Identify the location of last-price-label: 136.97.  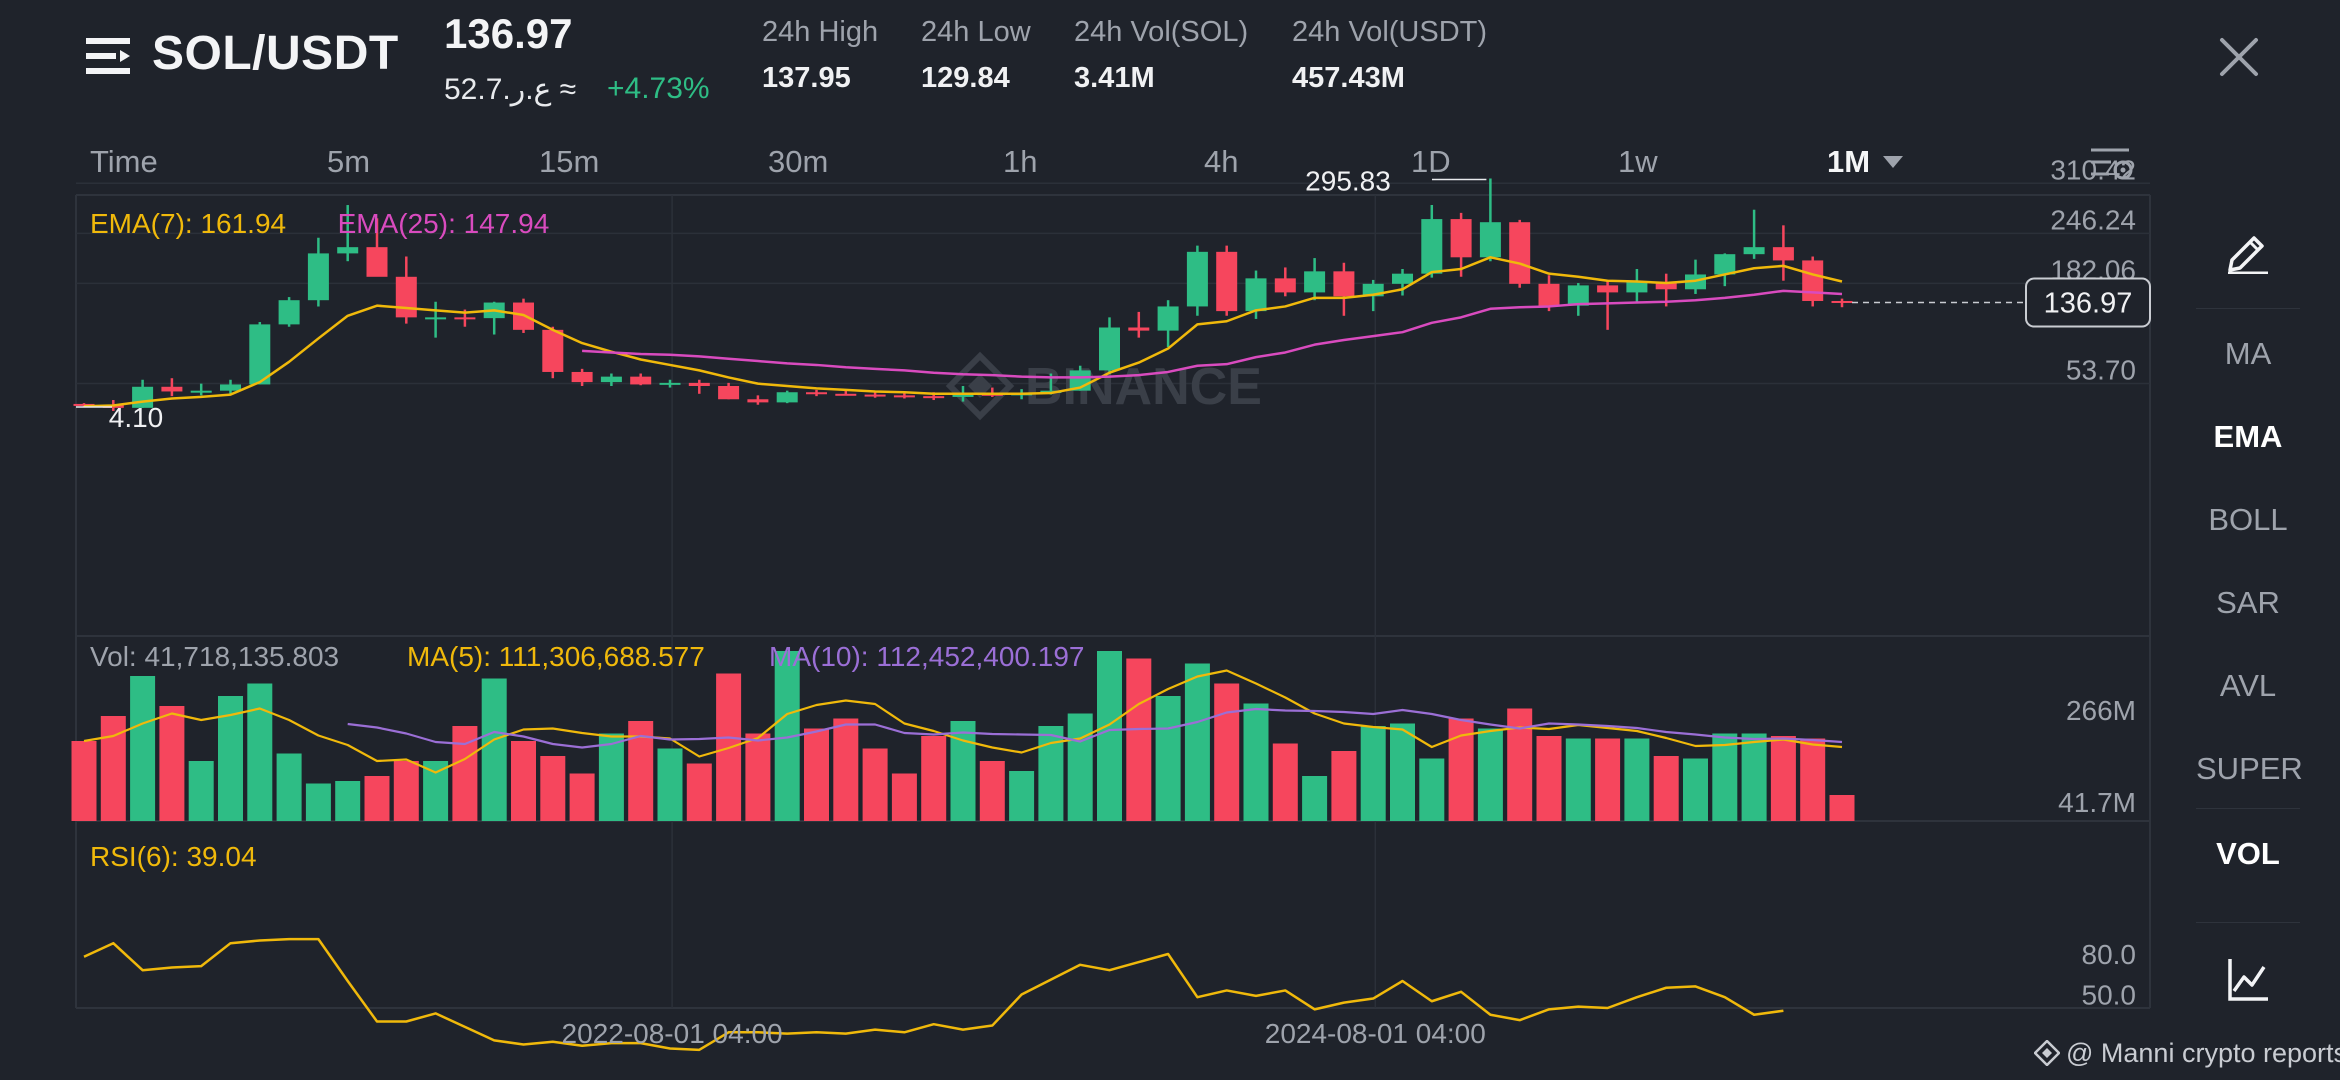
(2088, 304).